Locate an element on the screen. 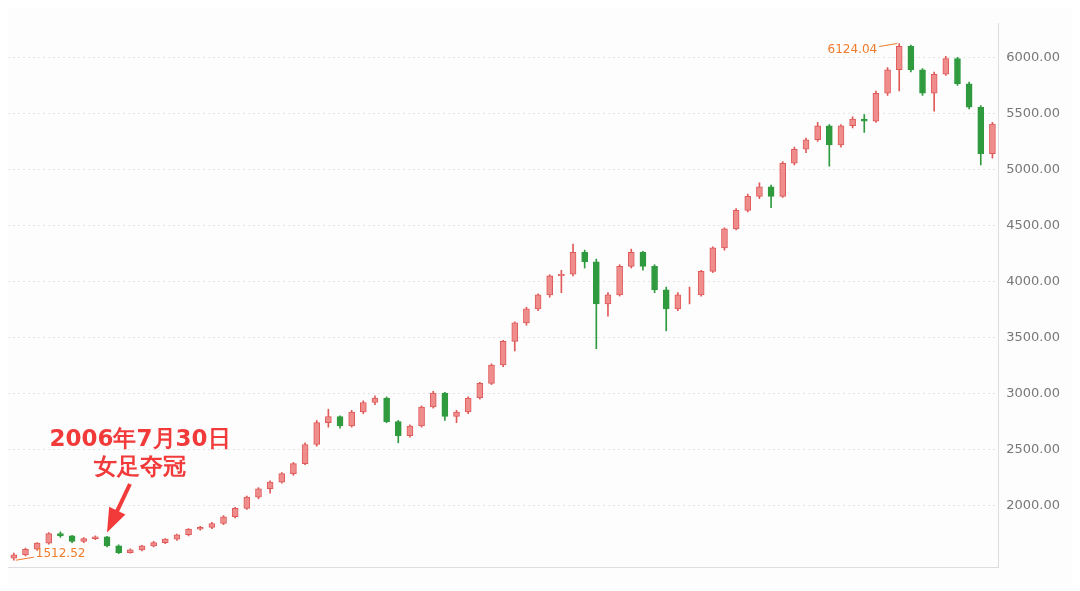  y-tick-label: 5000.00 is located at coordinates (1033, 168).